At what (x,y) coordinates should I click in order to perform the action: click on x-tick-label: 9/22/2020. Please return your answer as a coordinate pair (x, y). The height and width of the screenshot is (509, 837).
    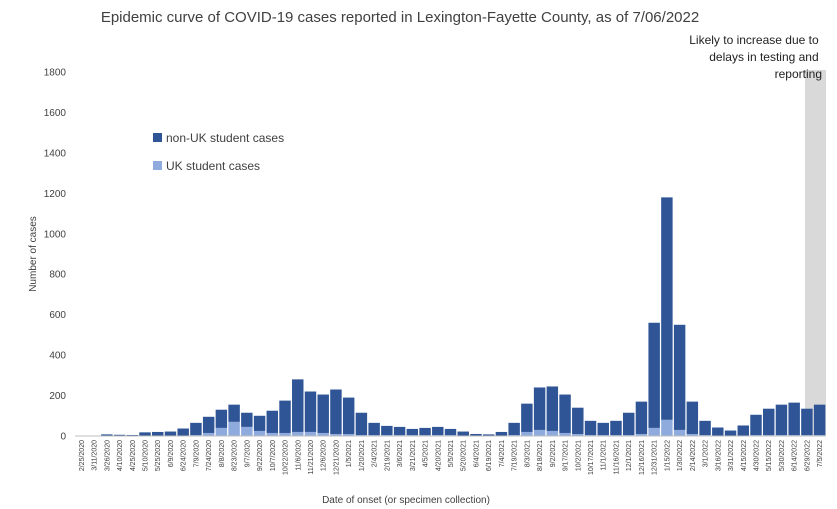
    Looking at the image, I should click on (260, 455).